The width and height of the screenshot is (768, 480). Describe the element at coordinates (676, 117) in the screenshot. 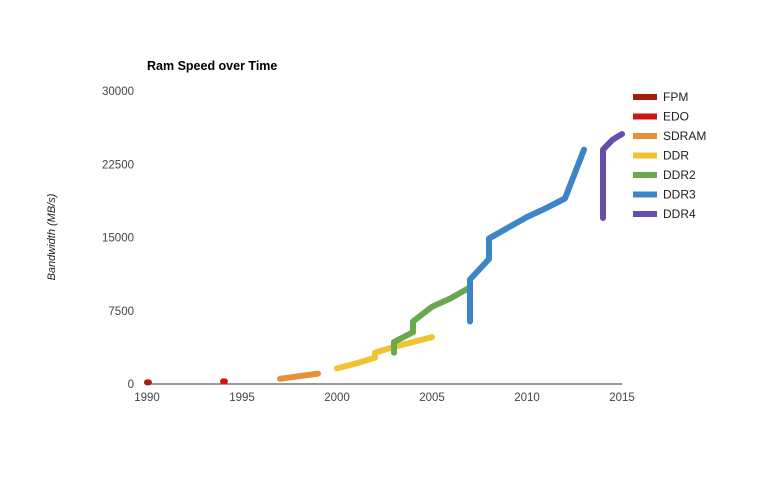

I see `legend-label-edo: EDO` at that location.